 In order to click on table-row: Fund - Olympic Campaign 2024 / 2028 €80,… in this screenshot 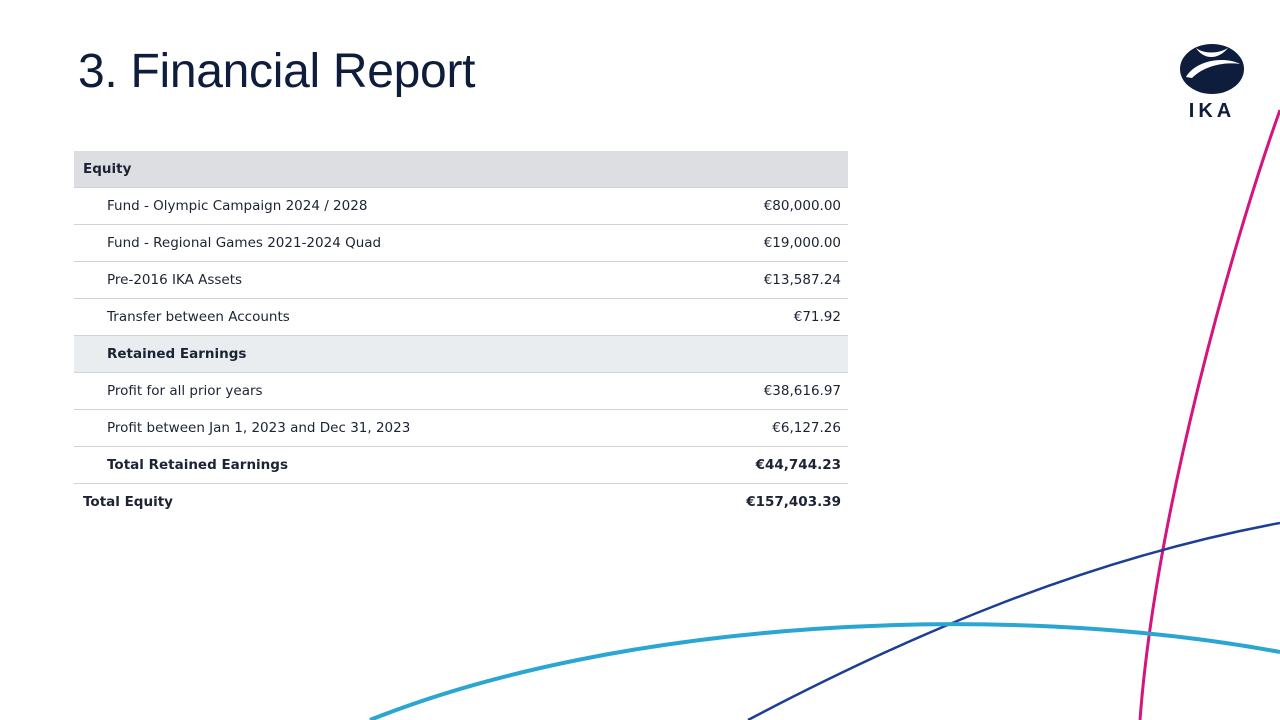, I will do `click(461, 206)`.